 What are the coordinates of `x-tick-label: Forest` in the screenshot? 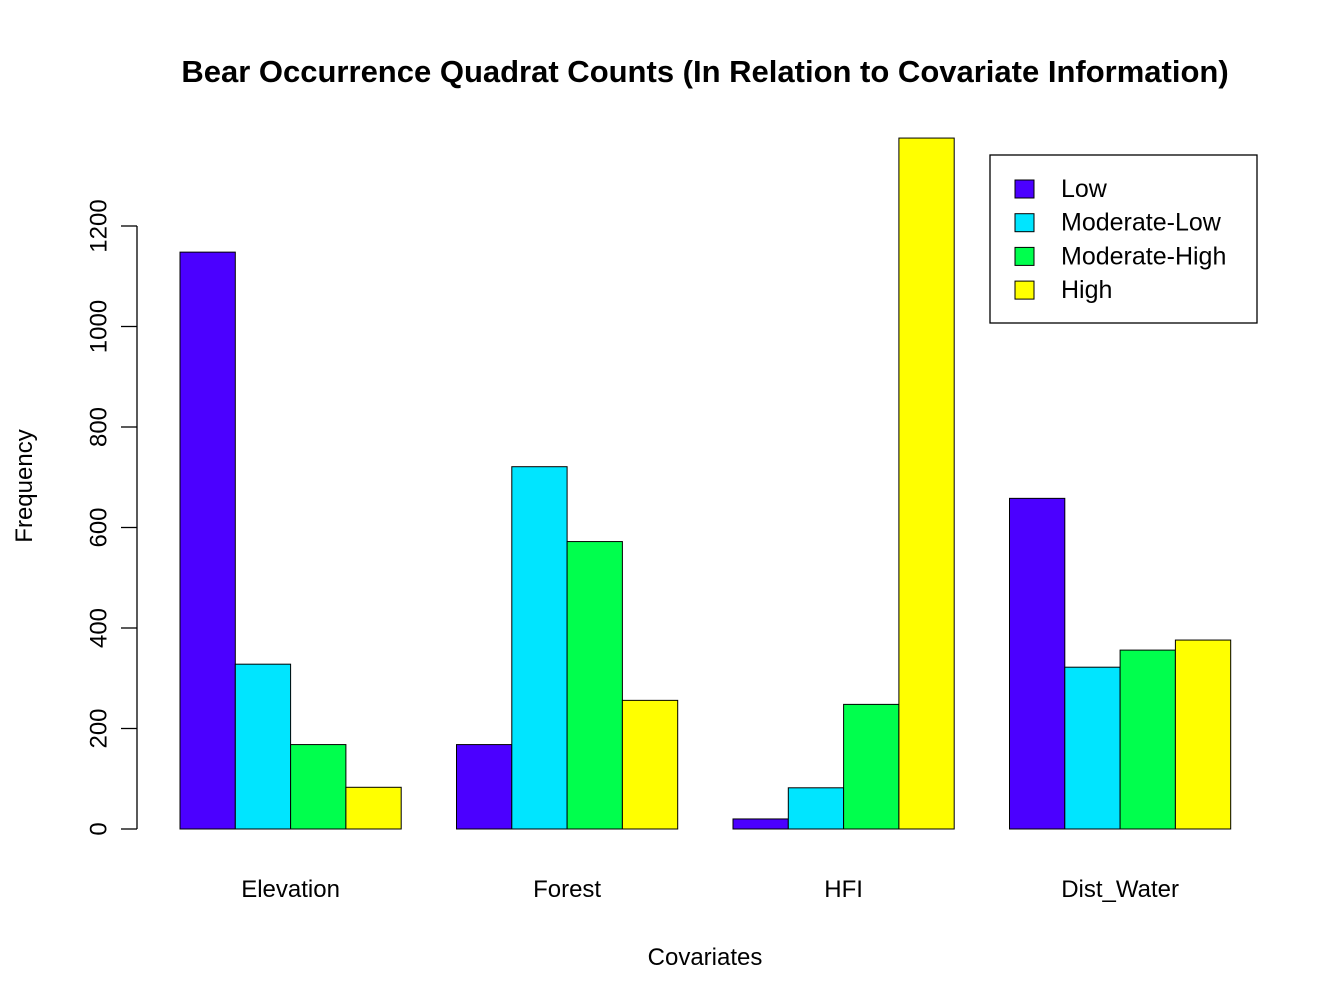 It's located at (567, 889).